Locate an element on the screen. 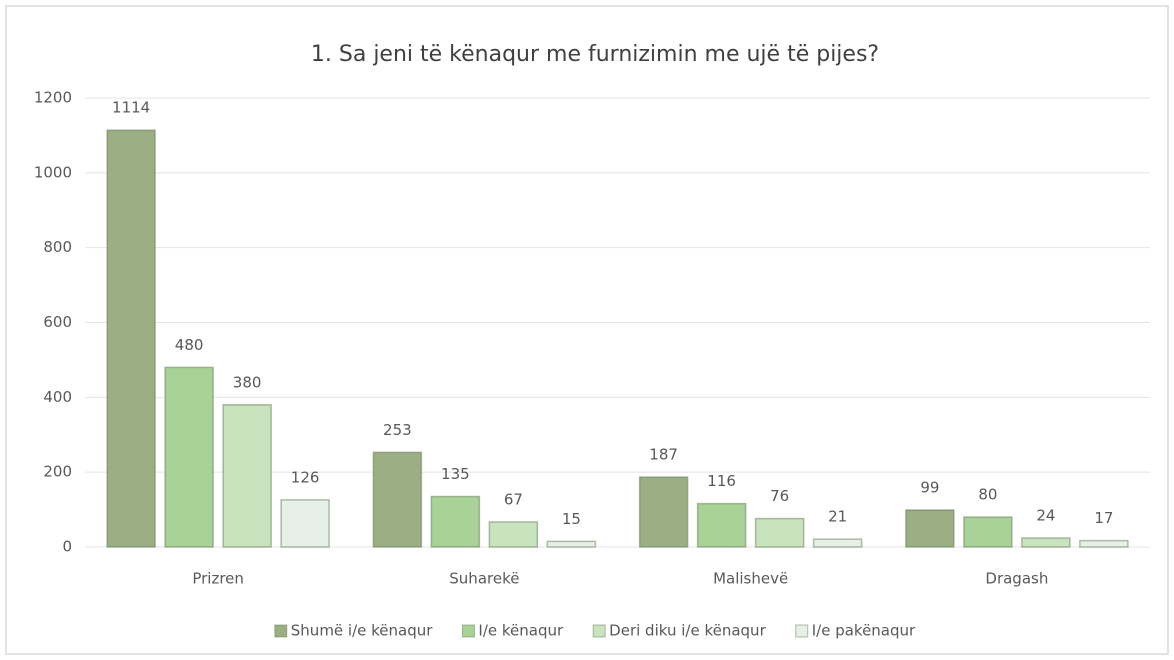 Image resolution: width=1174 pixels, height=660 pixels. y-tick-label: 400 is located at coordinates (57, 397).